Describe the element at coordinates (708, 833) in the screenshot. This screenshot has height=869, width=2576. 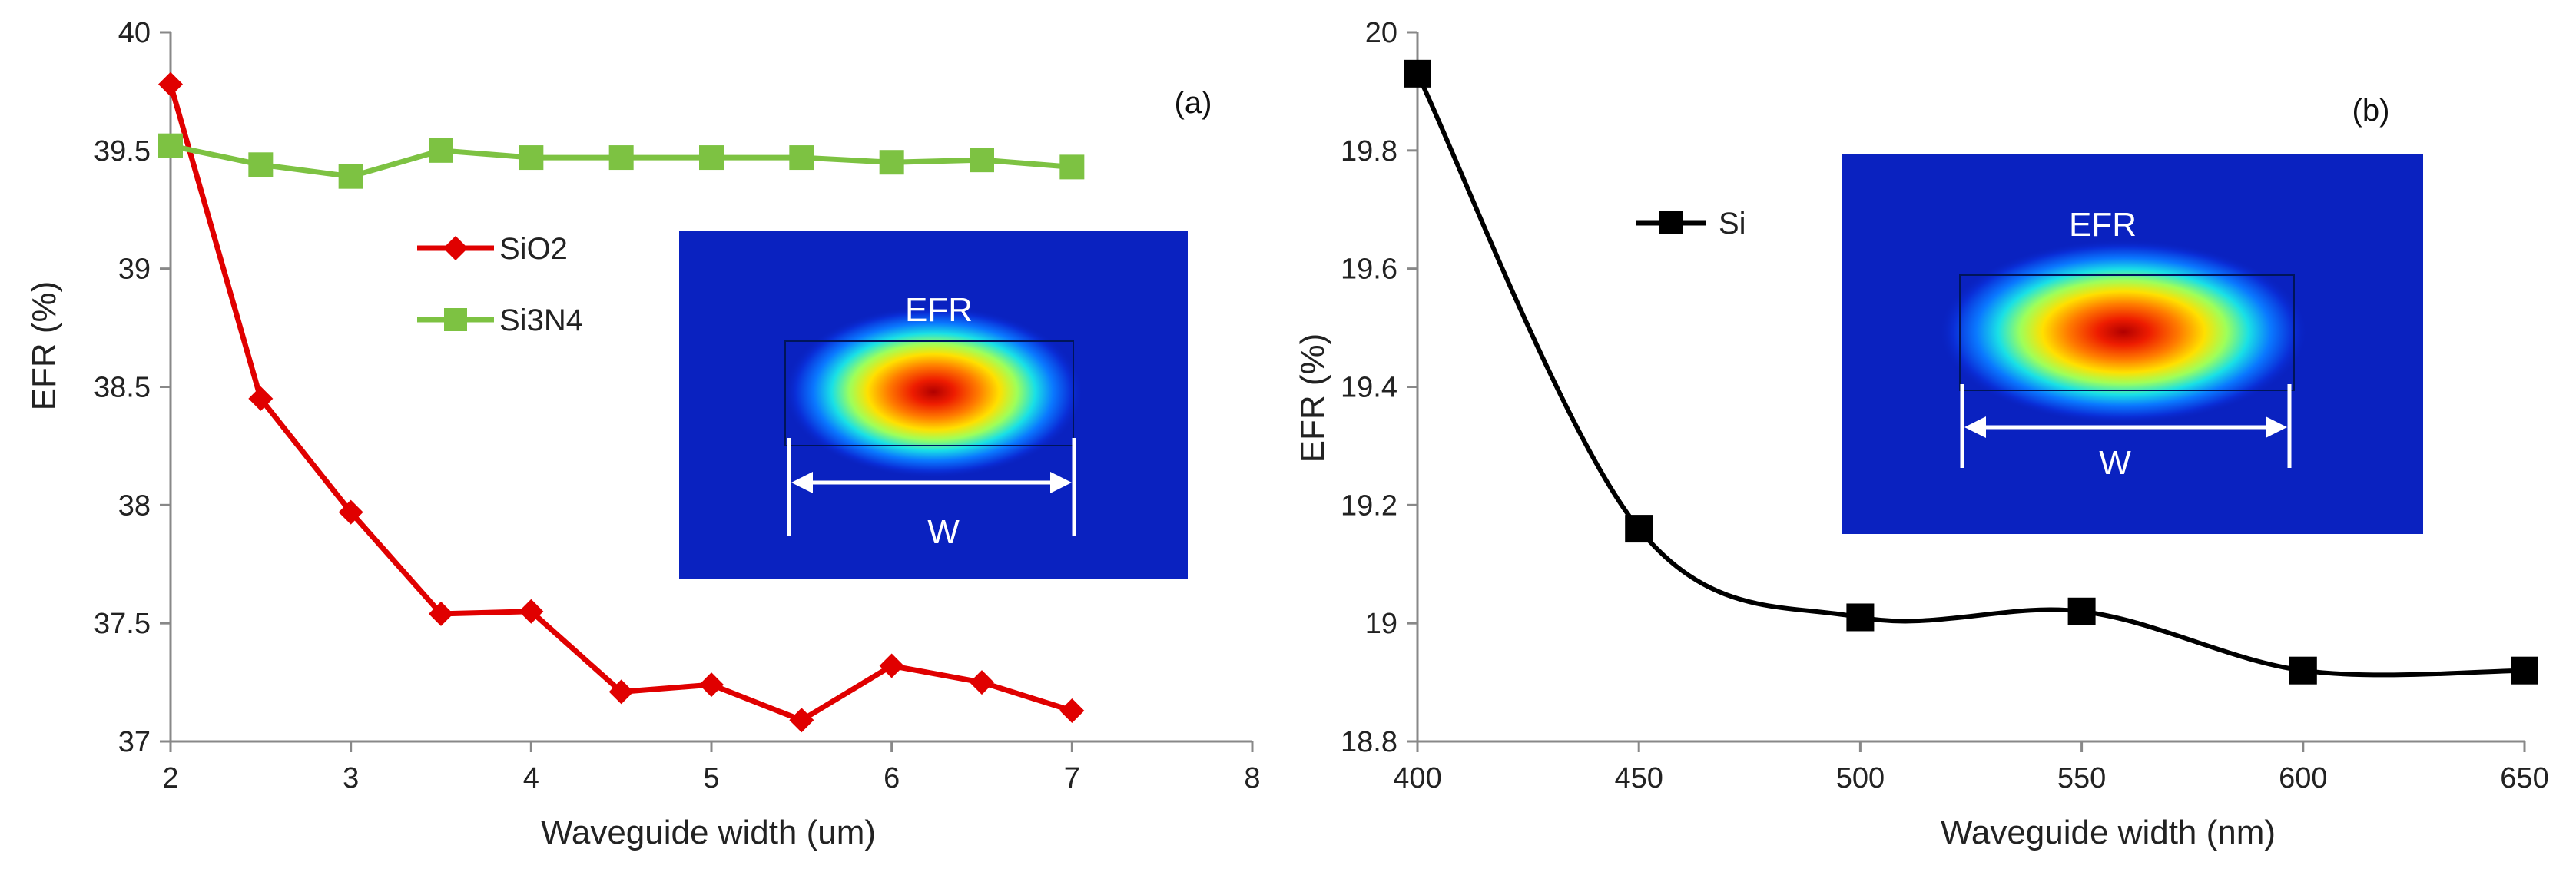
I see `chart-a-x-axis-title: Waveguide width (um)` at that location.